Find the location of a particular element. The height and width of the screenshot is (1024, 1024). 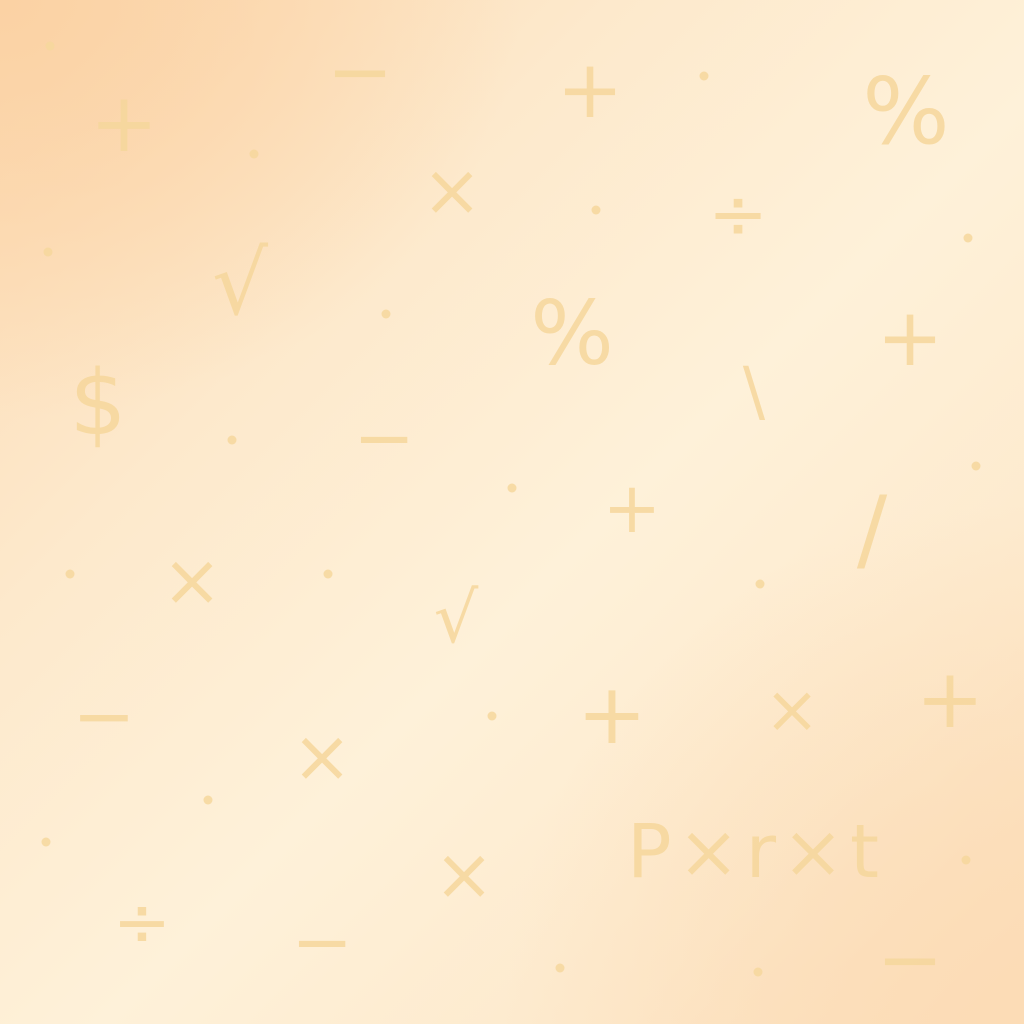

dollar-sign: $ is located at coordinates (98, 403).